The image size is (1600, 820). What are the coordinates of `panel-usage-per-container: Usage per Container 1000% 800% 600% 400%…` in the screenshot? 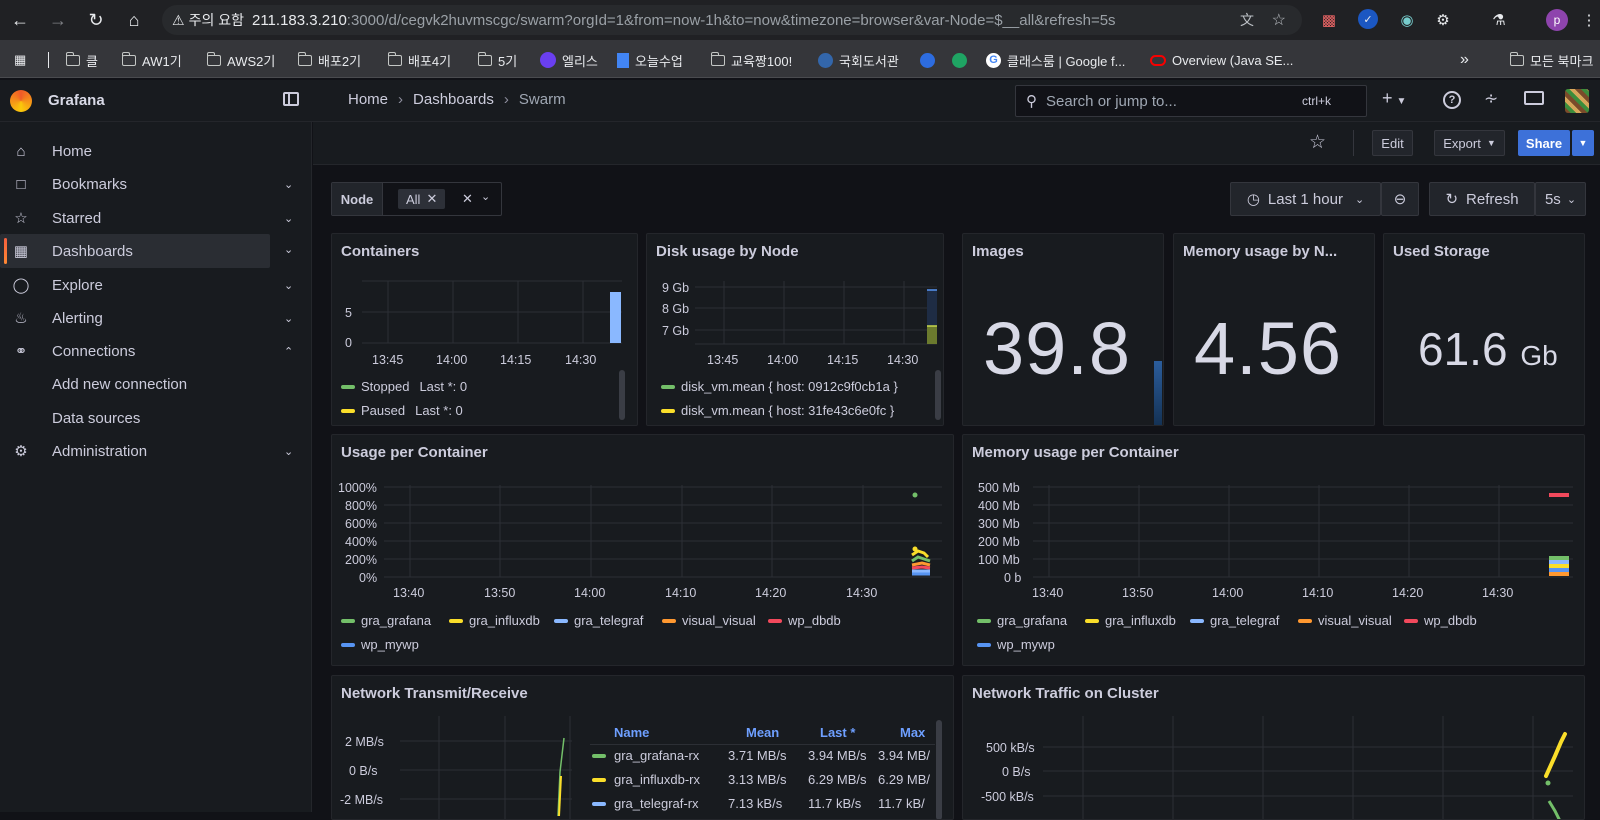 It's located at (642, 550).